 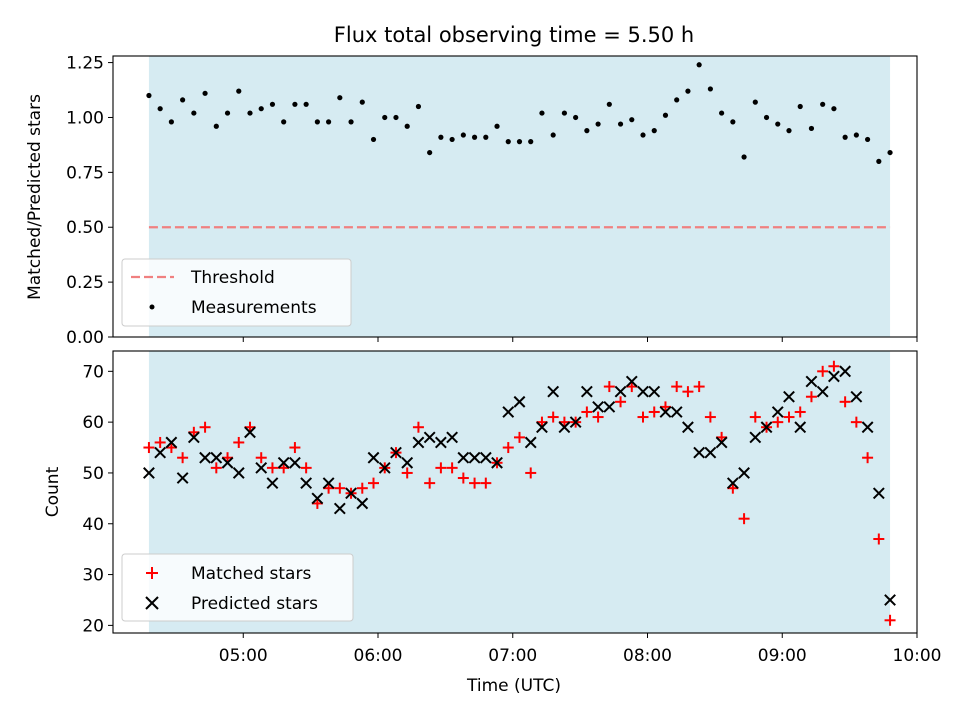 What do you see at coordinates (93, 474) in the screenshot?
I see `bottom-y-tick-label: 50` at bounding box center [93, 474].